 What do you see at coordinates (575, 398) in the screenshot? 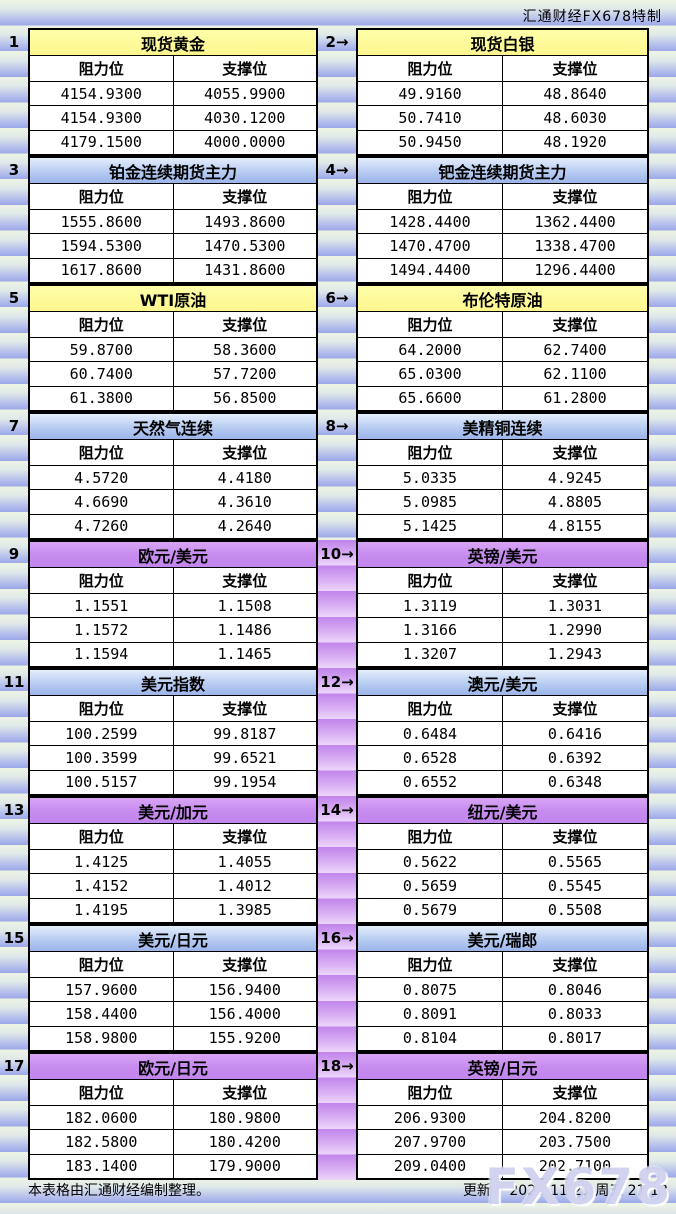
I see `support-value: 61.2800` at bounding box center [575, 398].